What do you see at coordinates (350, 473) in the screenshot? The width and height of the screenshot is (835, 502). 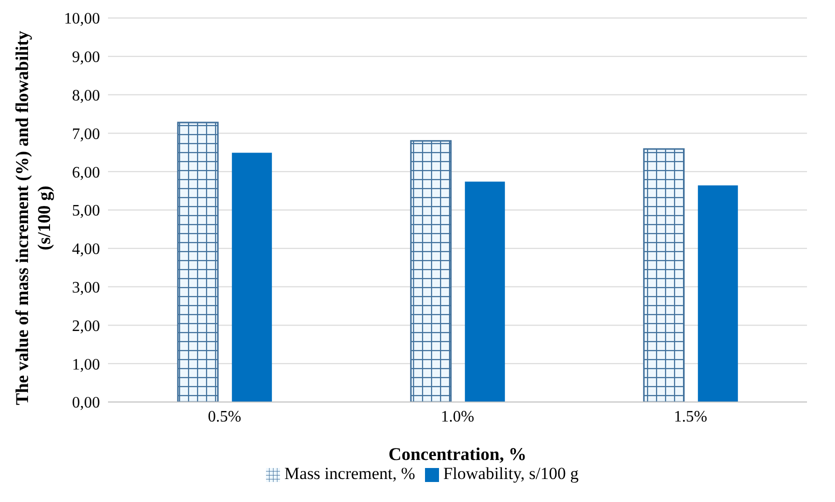 I see `legend-label: Mass increment, %` at bounding box center [350, 473].